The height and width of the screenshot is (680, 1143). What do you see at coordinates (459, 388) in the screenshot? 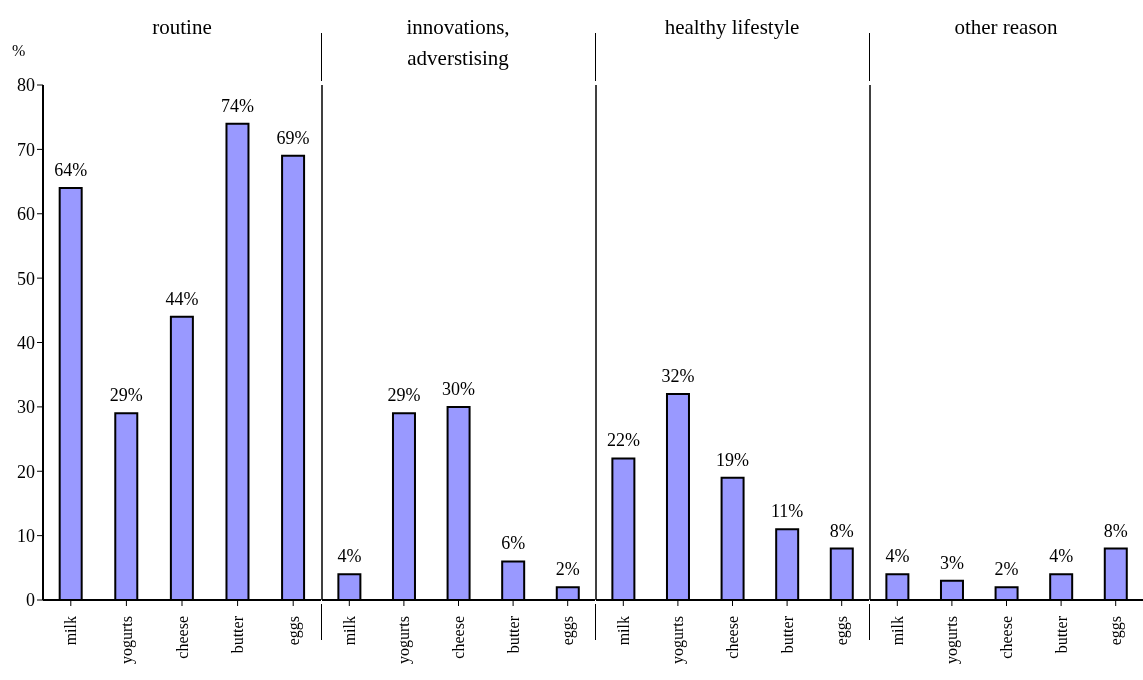
I see `data-label: 30%` at bounding box center [459, 388].